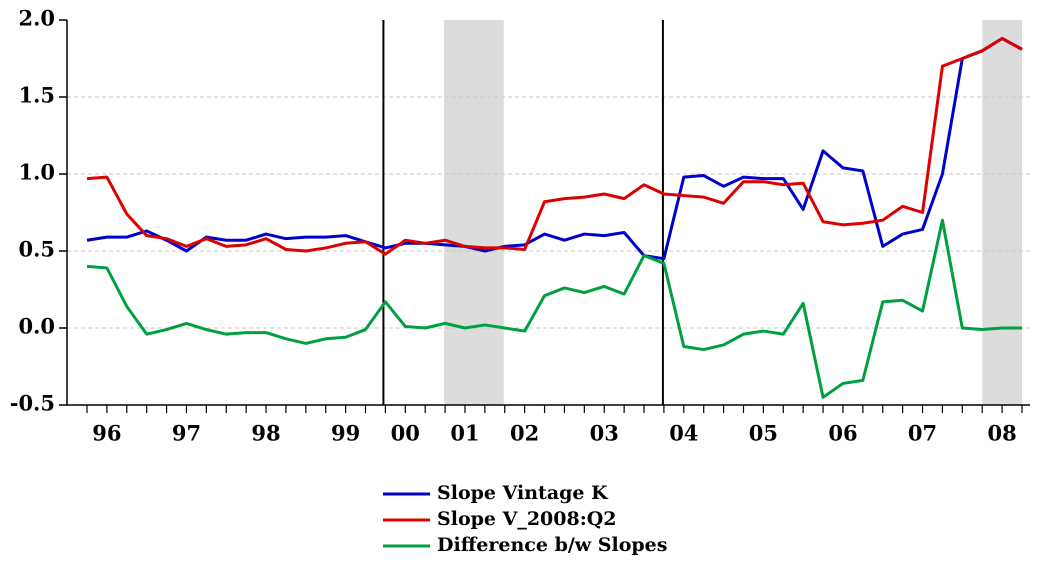  I want to click on x-tick-label: 04, so click(683, 433).